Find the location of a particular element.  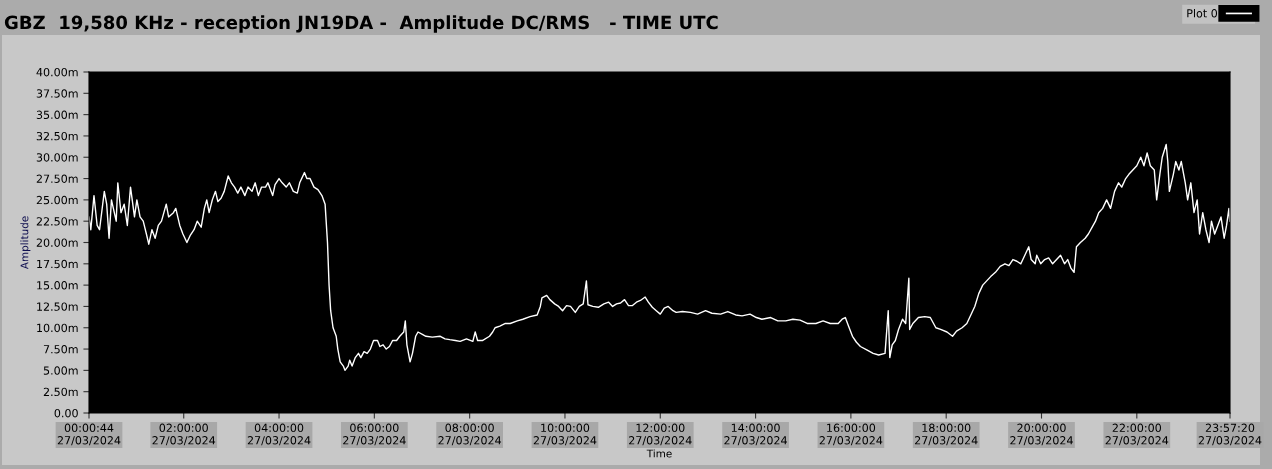

y-axis-title: Amplitude is located at coordinates (25, 243).